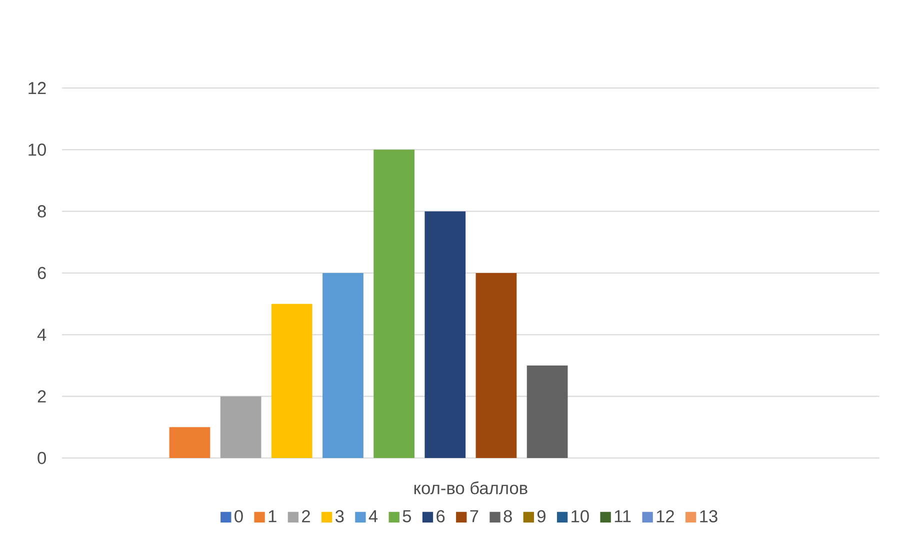  What do you see at coordinates (42, 396) in the screenshot?
I see `y-tick-label: 2` at bounding box center [42, 396].